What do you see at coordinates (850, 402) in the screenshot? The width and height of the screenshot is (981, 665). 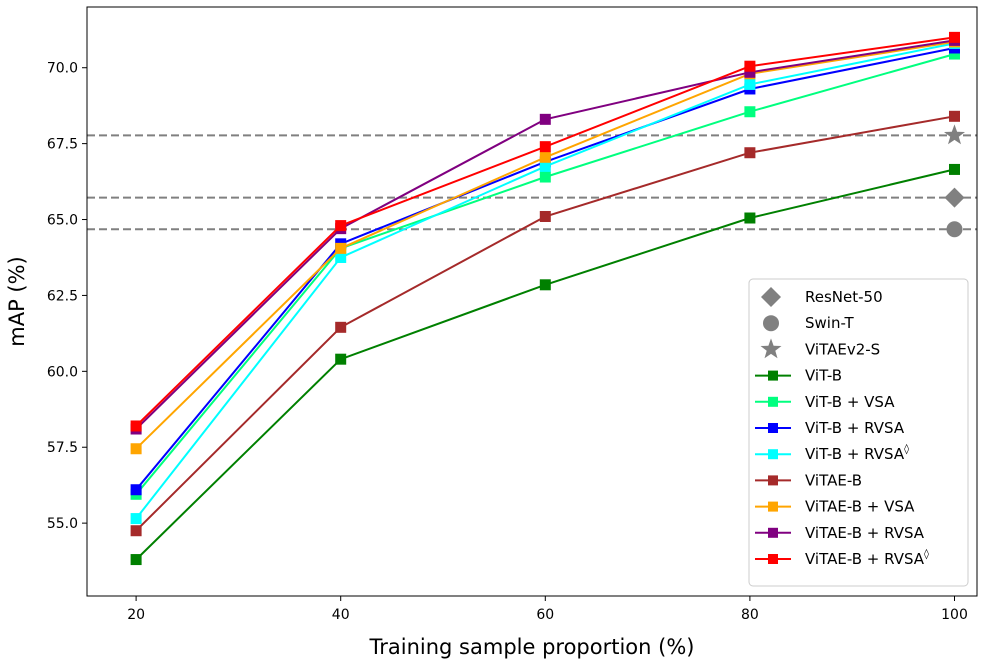 I see `legend-label: ViT-B + VSA` at bounding box center [850, 402].